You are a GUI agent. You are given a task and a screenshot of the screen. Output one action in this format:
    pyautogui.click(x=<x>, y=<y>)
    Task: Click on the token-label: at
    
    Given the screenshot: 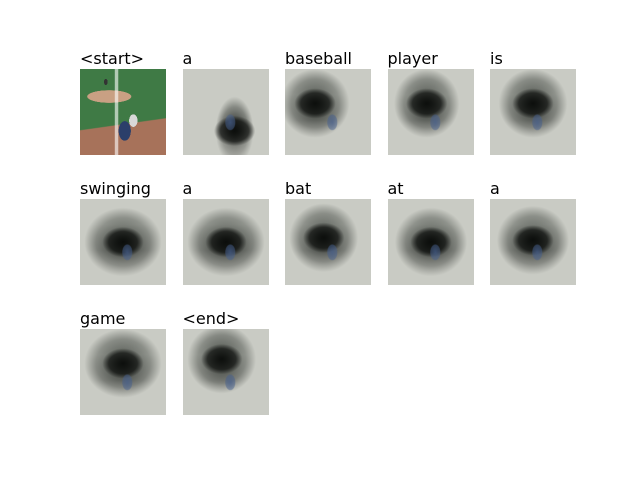 What is the action you would take?
    pyautogui.click(x=399, y=189)
    